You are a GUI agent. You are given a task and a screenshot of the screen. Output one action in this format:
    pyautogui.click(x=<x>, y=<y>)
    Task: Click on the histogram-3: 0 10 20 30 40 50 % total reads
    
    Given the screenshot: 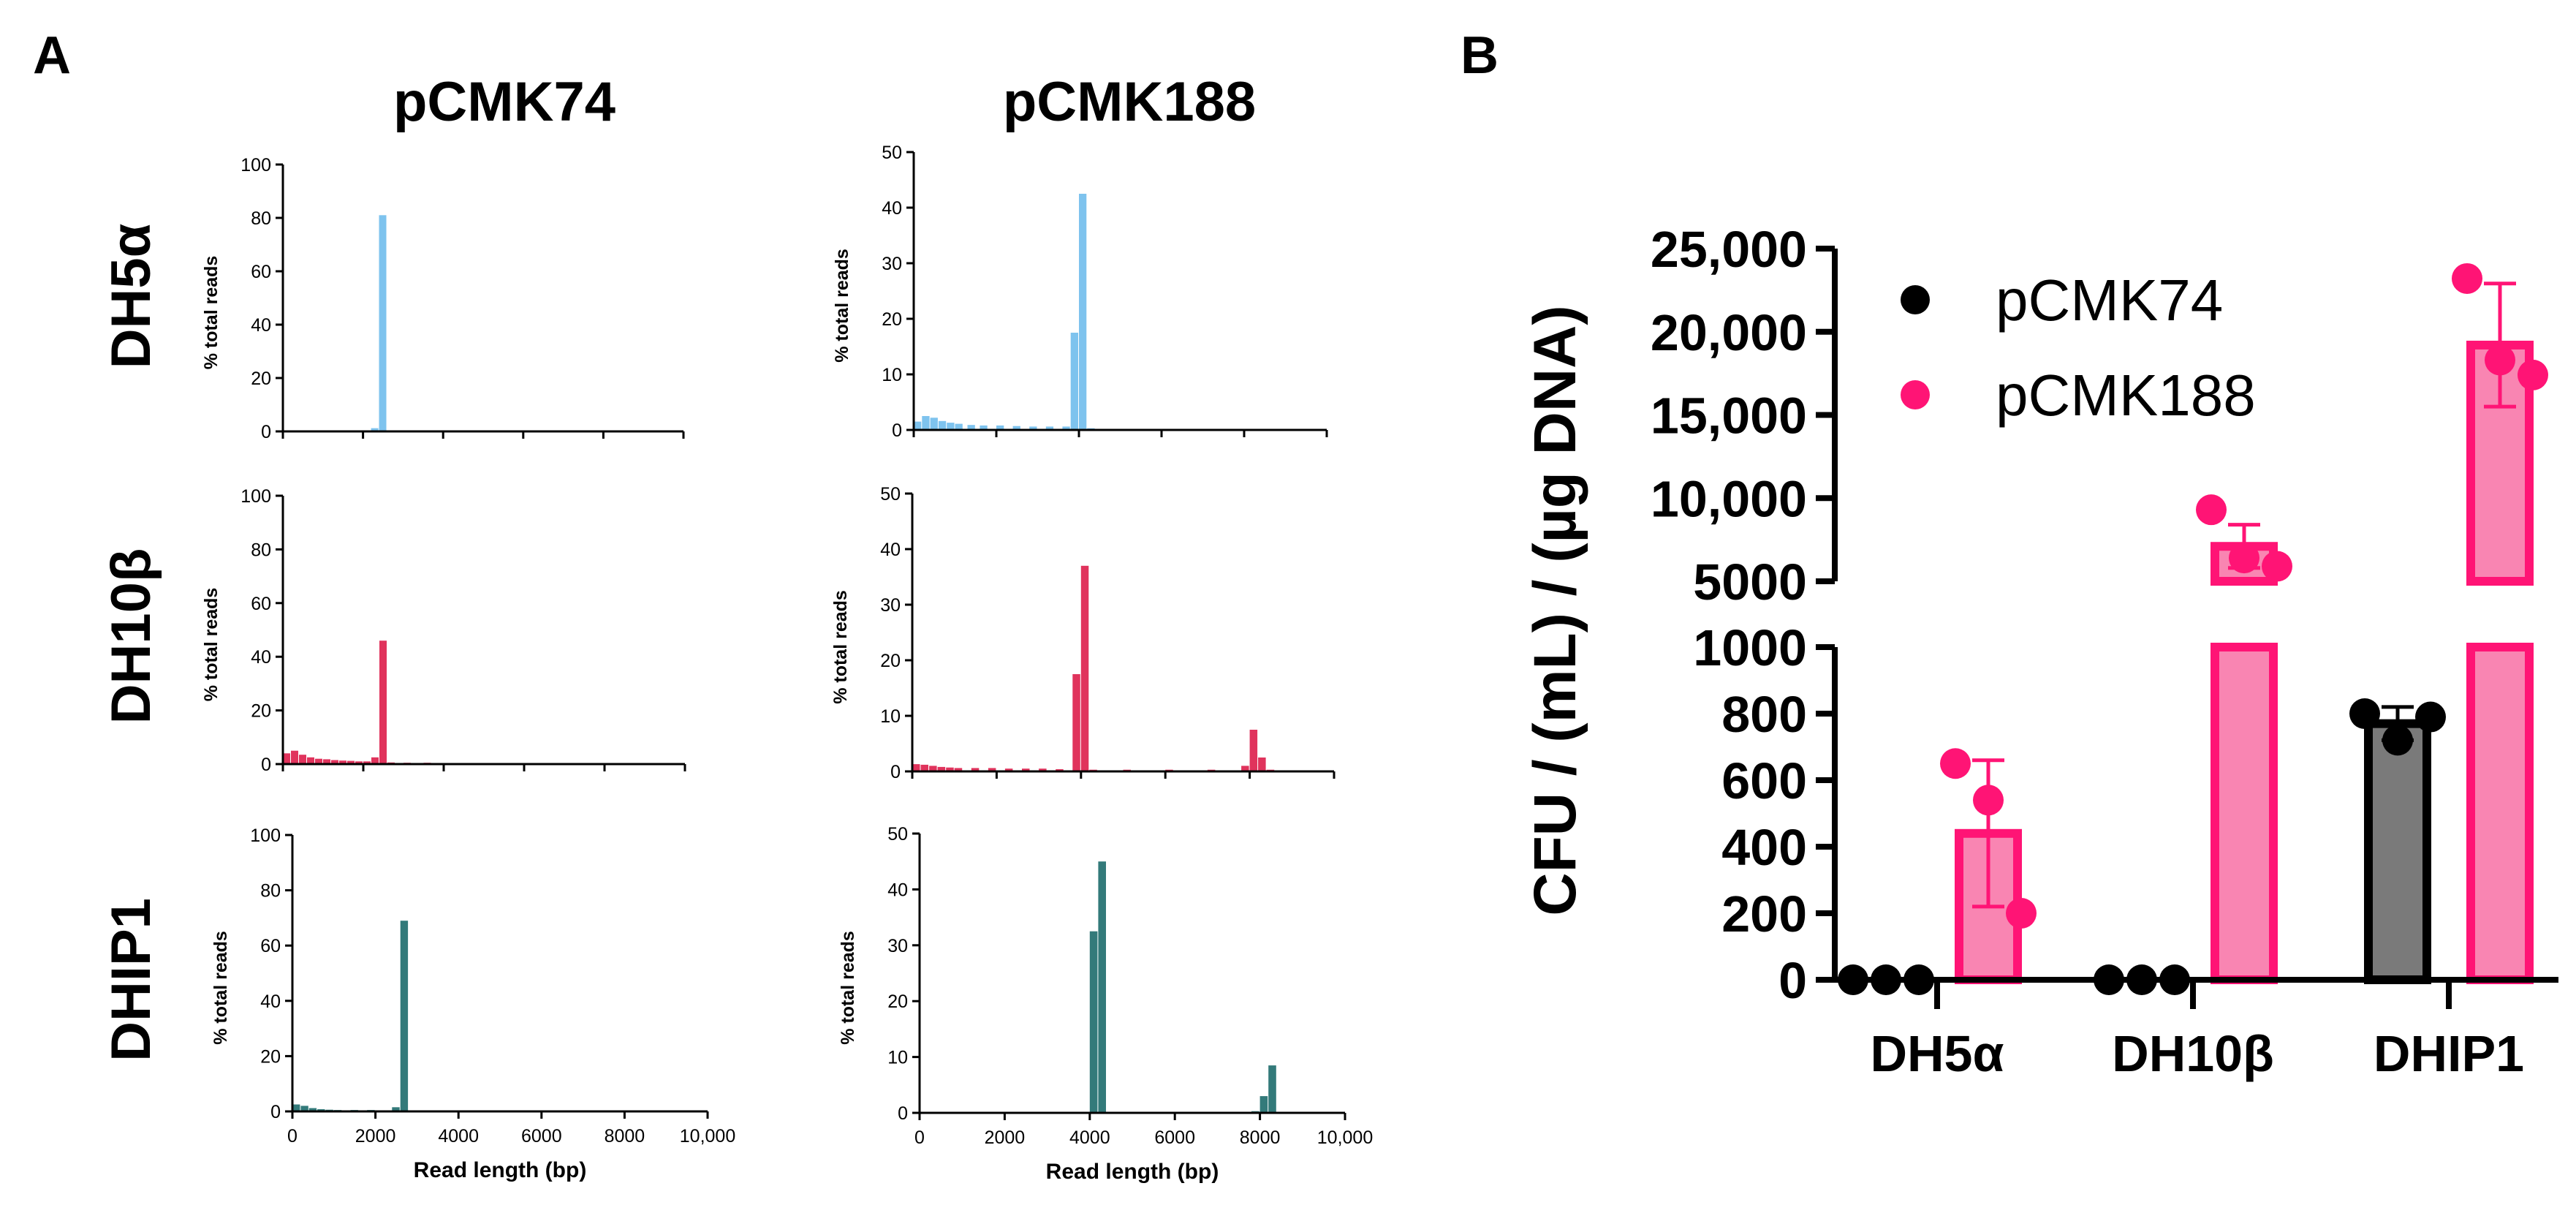 What is the action you would take?
    pyautogui.click(x=1083, y=633)
    